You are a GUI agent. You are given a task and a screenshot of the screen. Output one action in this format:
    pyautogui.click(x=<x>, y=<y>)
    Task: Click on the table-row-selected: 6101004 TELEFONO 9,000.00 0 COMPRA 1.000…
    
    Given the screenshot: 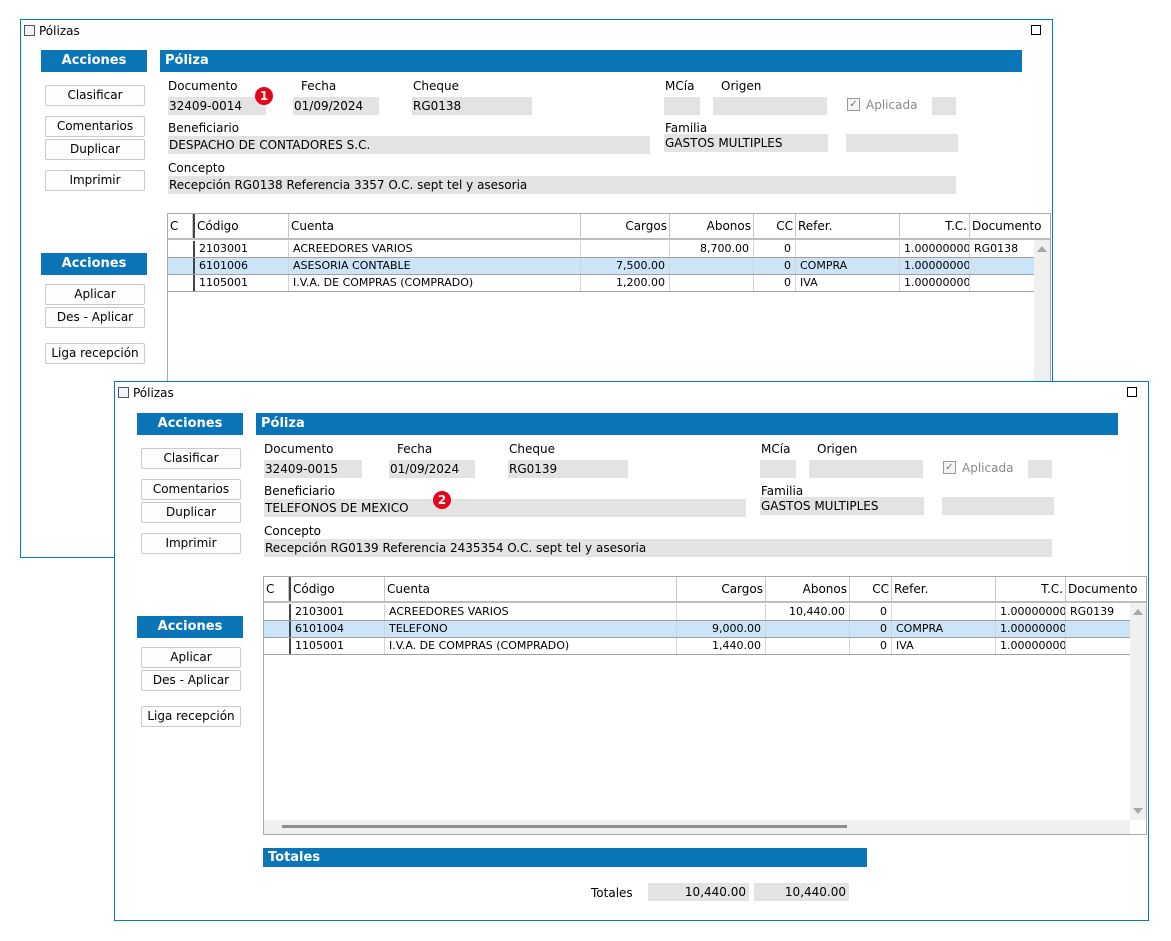 What is the action you would take?
    pyautogui.click(x=697, y=629)
    